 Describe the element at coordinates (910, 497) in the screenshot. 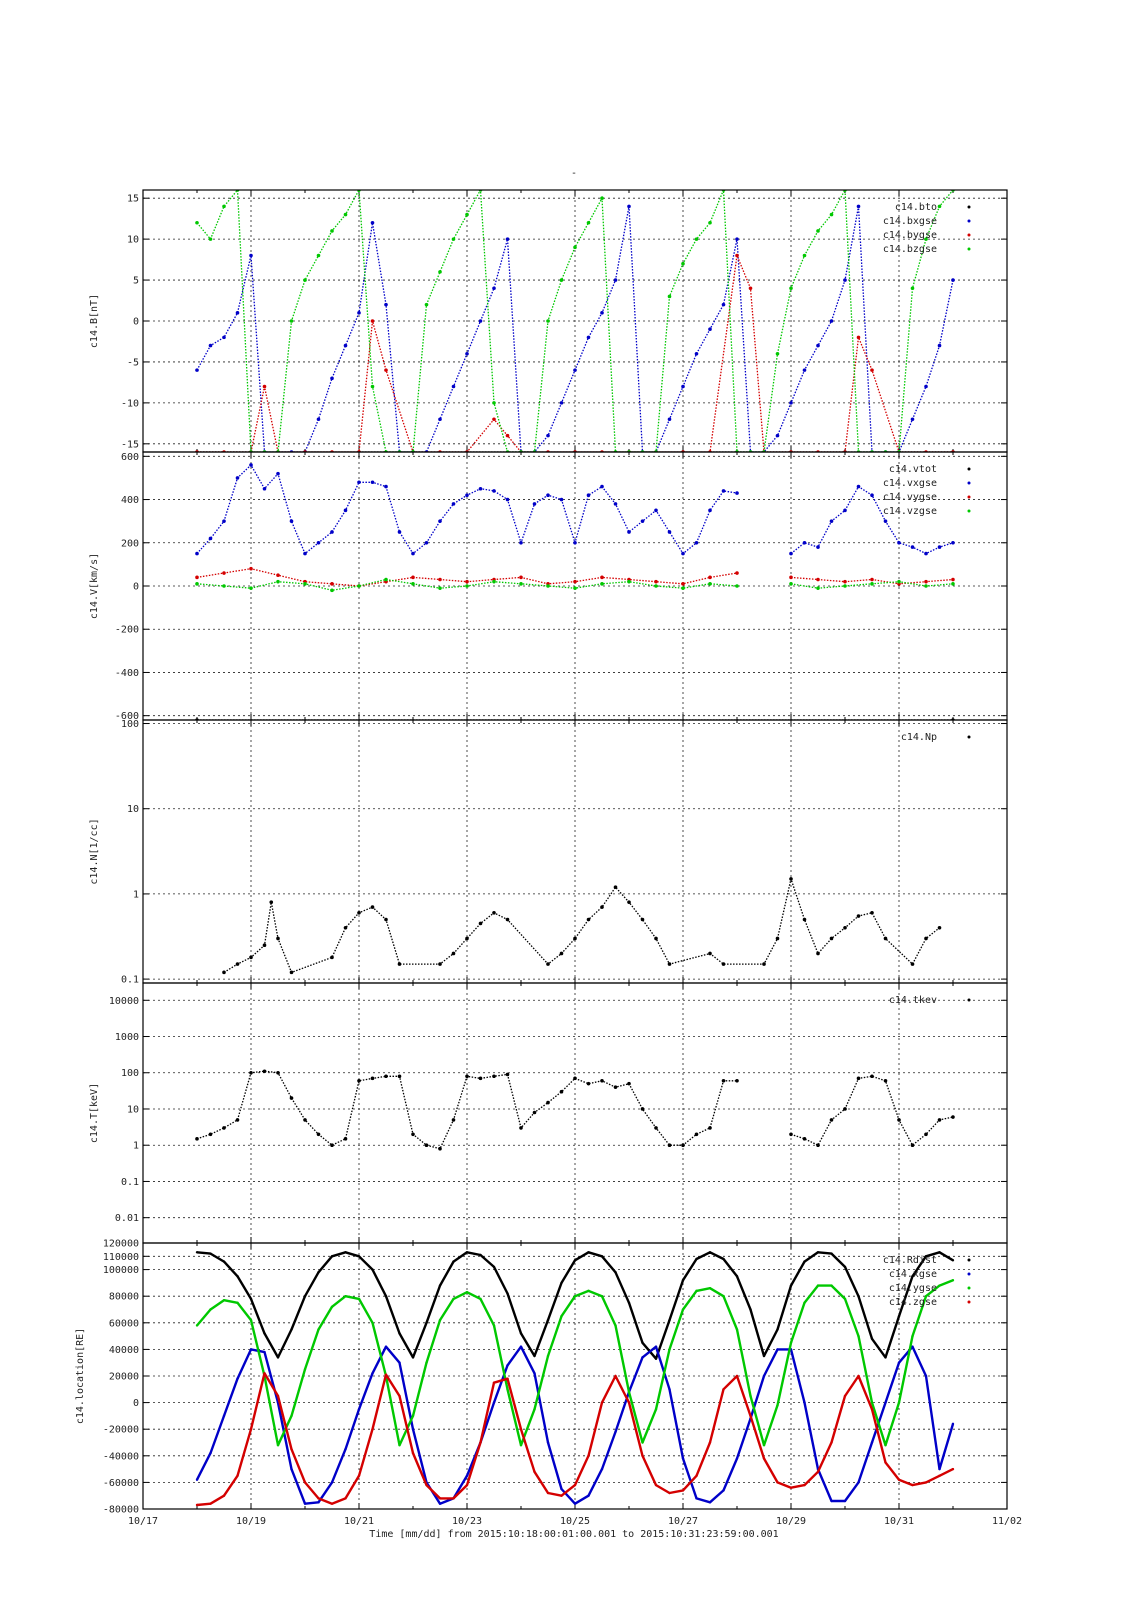

I see `legend-label: c14.vygse` at that location.